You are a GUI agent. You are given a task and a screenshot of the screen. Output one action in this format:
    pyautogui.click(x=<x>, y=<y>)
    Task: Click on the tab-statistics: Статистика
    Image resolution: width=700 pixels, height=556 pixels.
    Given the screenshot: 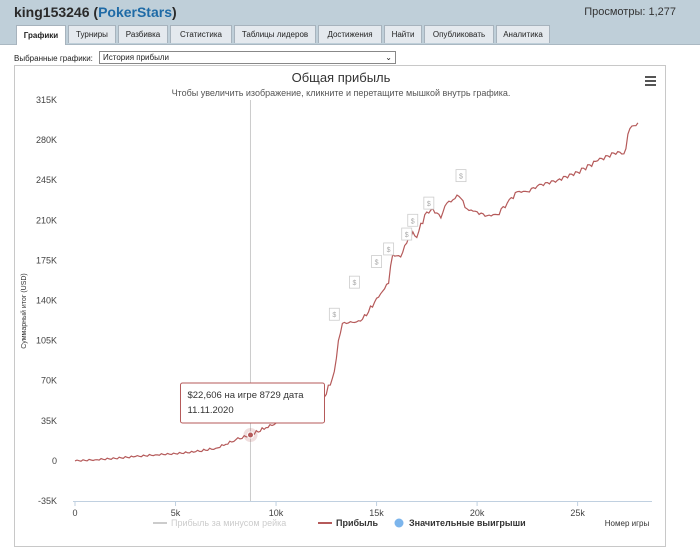 What is the action you would take?
    pyautogui.click(x=201, y=34)
    